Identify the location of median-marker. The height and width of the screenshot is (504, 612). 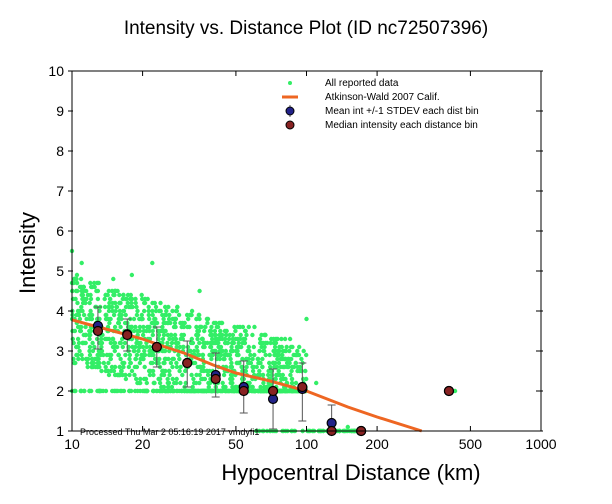
(302, 387).